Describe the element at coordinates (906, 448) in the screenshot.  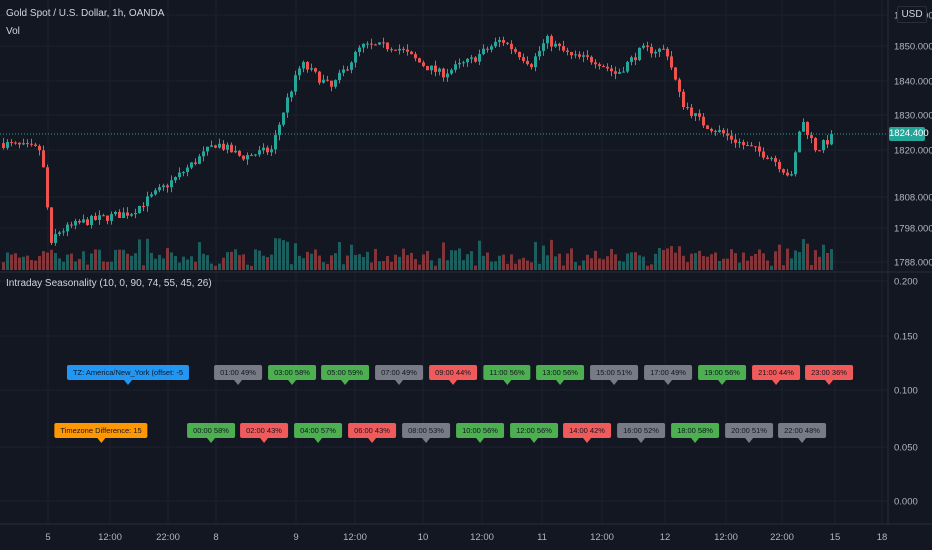
I see `indicator-tick-label: 0.050` at that location.